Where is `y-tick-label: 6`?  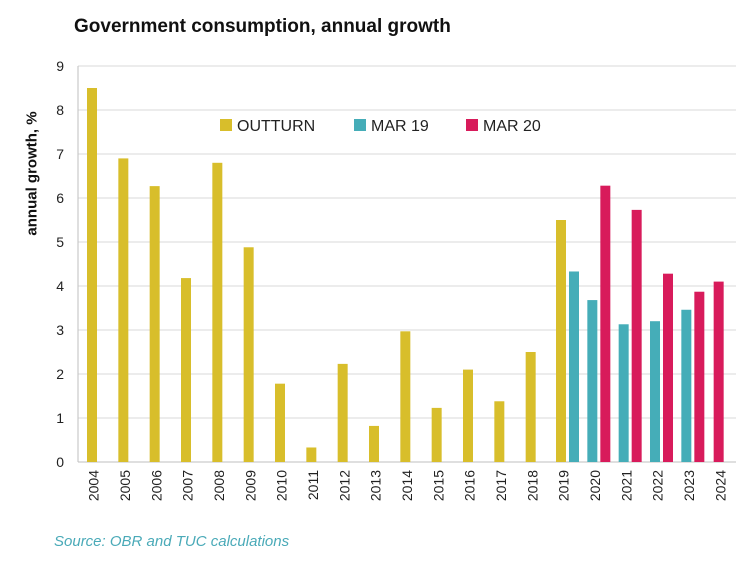
y-tick-label: 6 is located at coordinates (60, 198).